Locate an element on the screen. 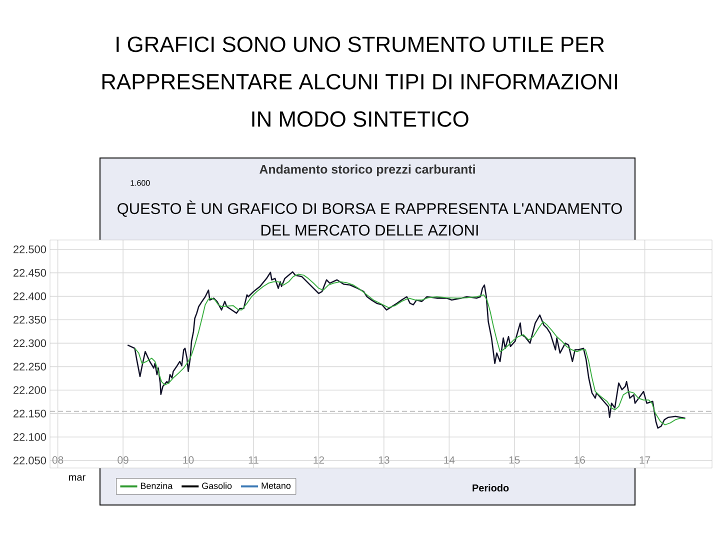 This screenshot has width=720, height=540. text: mar is located at coordinates (77, 478).